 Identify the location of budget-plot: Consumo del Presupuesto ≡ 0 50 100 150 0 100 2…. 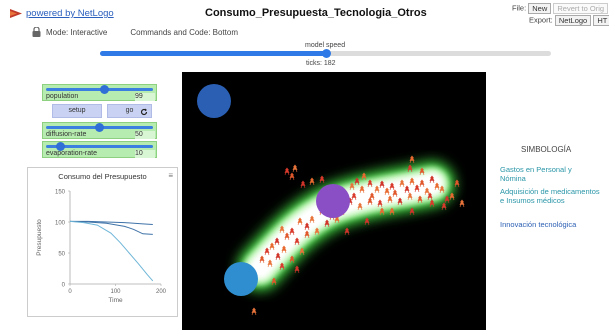
(102, 242).